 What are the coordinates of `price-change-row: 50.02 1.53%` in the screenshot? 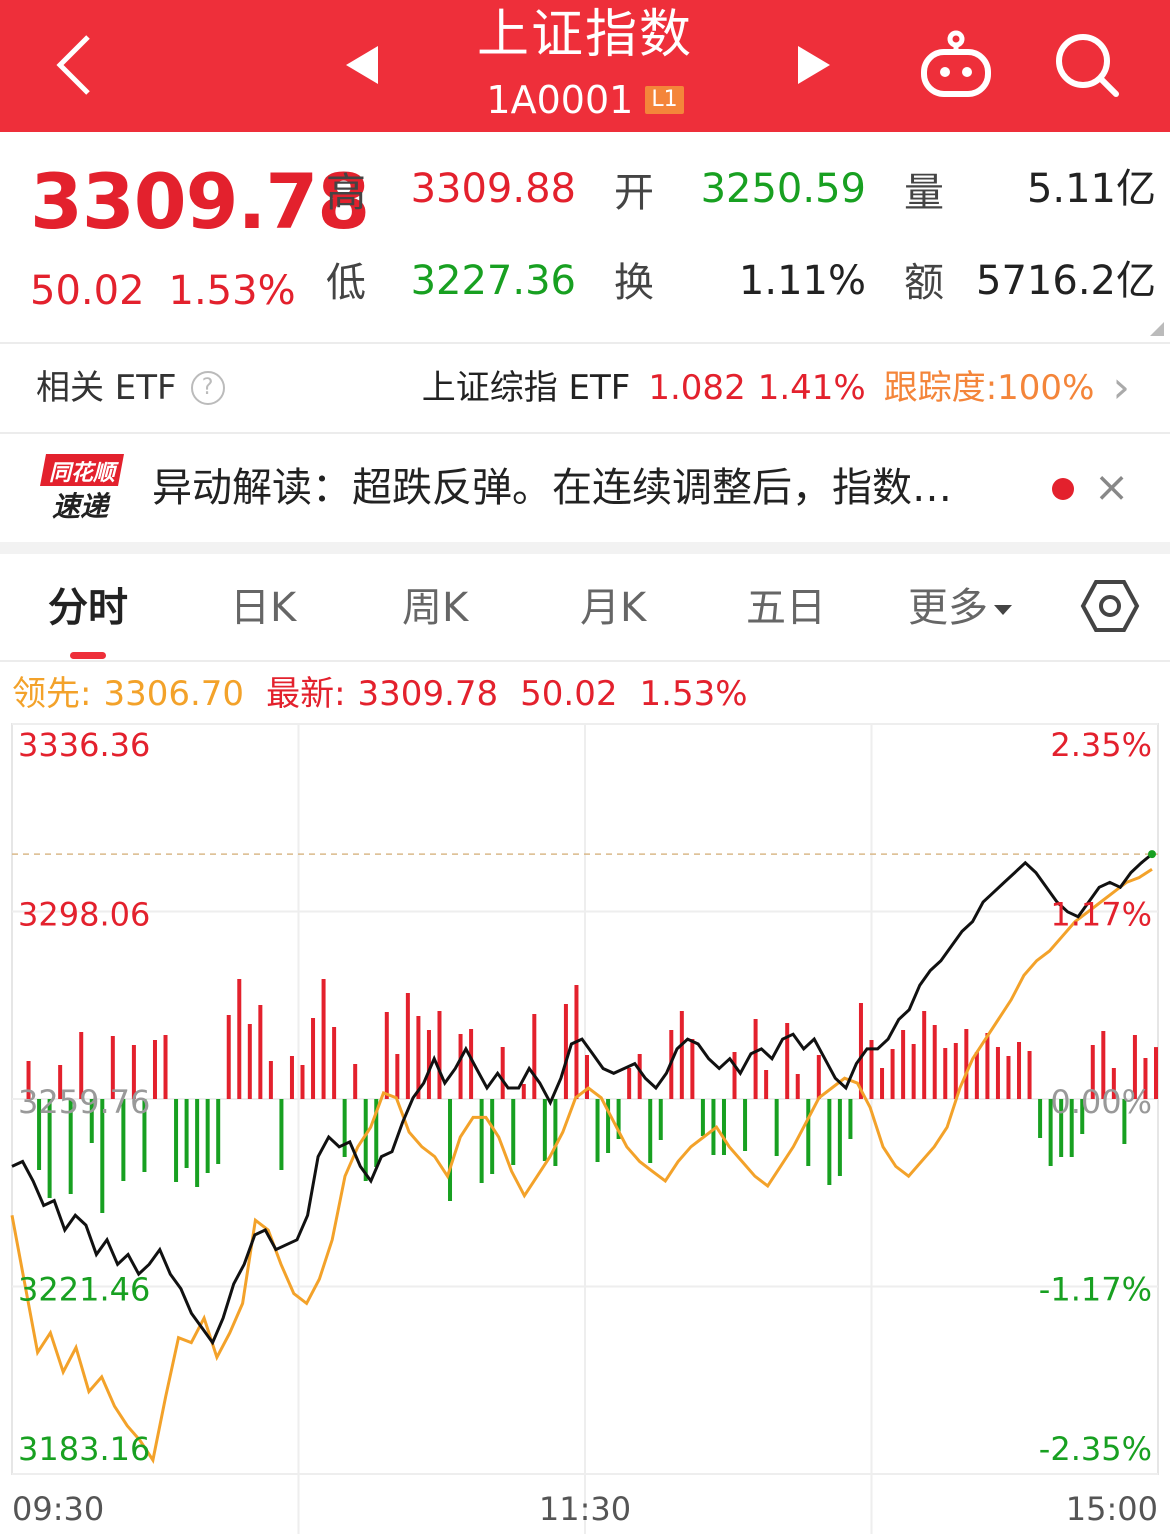 It's located at (163, 291).